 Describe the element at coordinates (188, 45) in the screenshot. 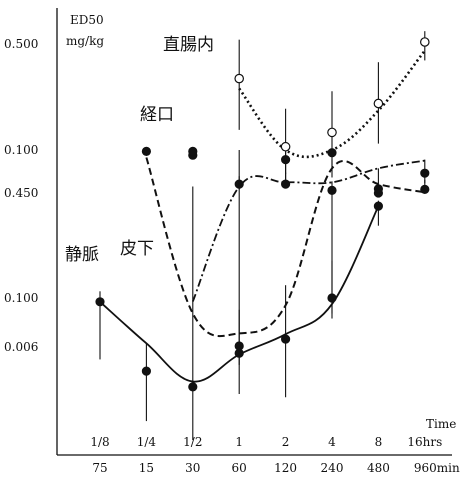

I see `series-label-rectal: 直腸内` at that location.